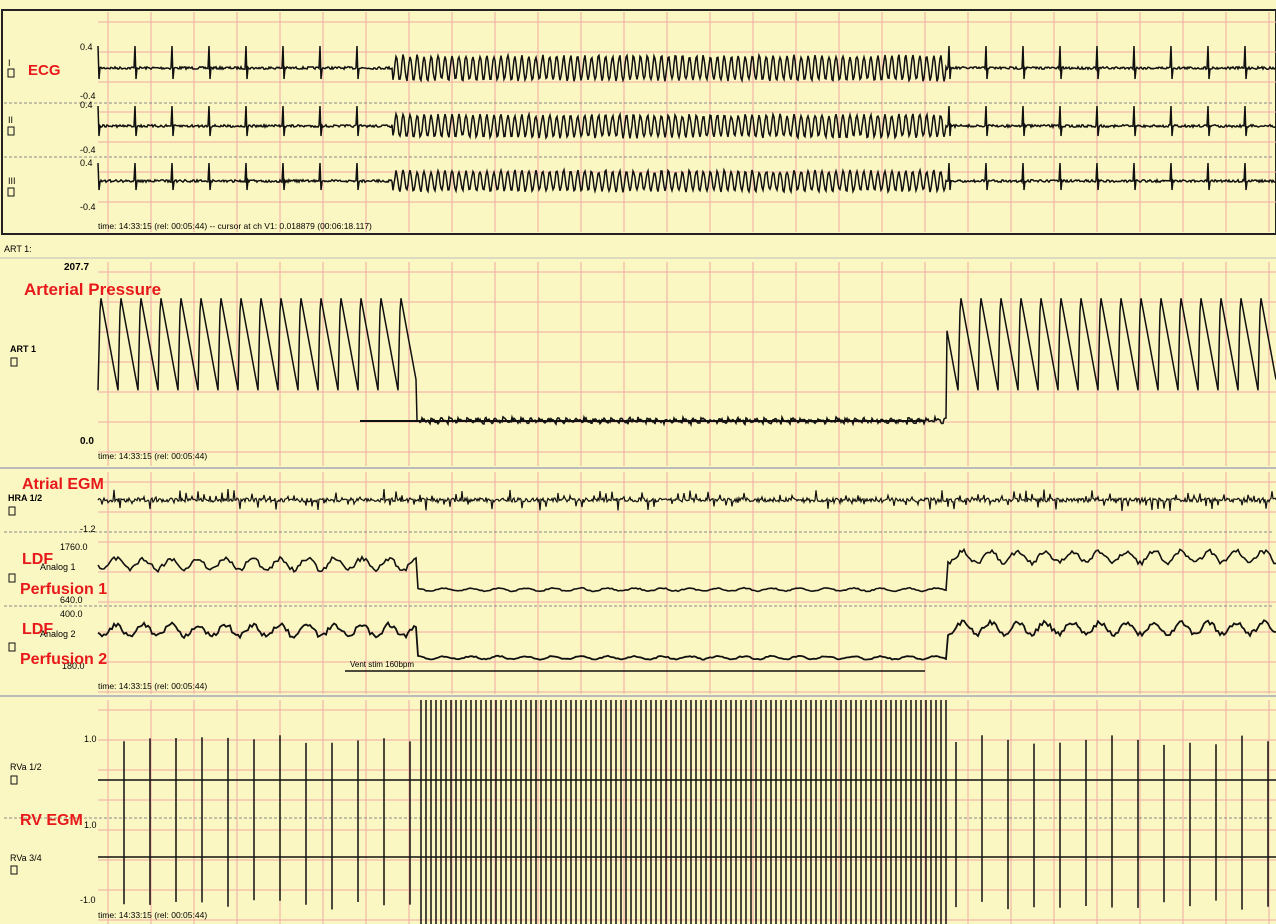 Image resolution: width=1276 pixels, height=924 pixels. I want to click on rv-ch2-ytop: 1.0, so click(90, 825).